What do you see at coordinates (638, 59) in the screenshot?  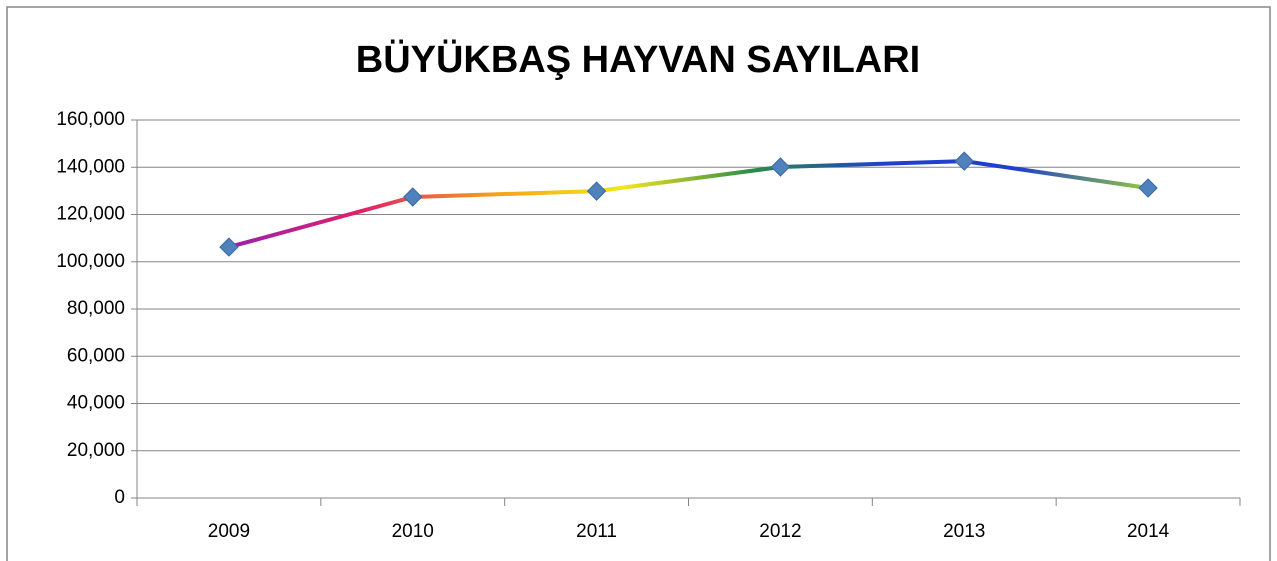 I see `chart-title: BÜYÜKBAŞ HAYVAN SAYILARI` at bounding box center [638, 59].